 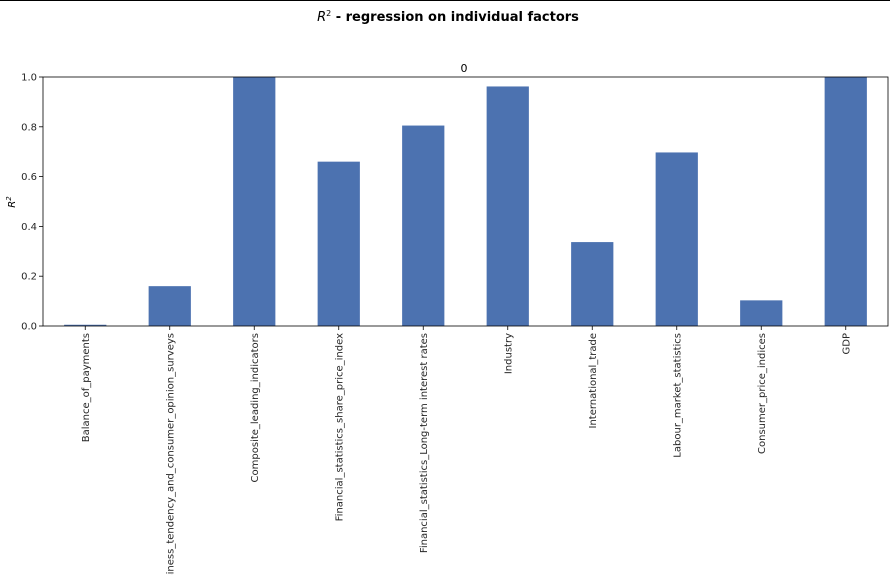 I want to click on chart-title-math: R, so click(x=321, y=17).